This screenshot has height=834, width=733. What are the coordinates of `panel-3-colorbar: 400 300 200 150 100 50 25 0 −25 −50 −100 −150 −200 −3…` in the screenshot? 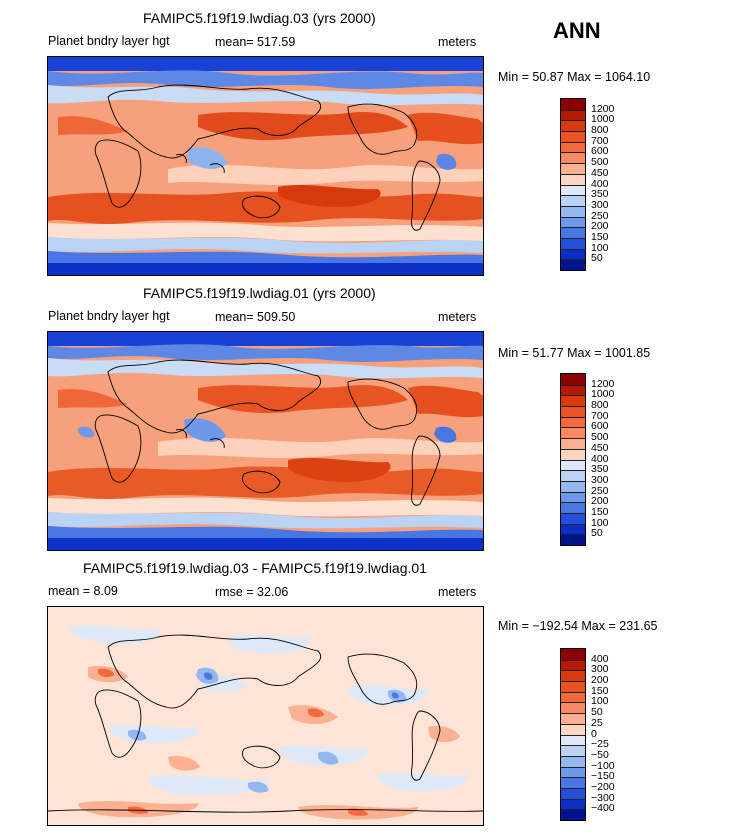 It's located at (587, 734).